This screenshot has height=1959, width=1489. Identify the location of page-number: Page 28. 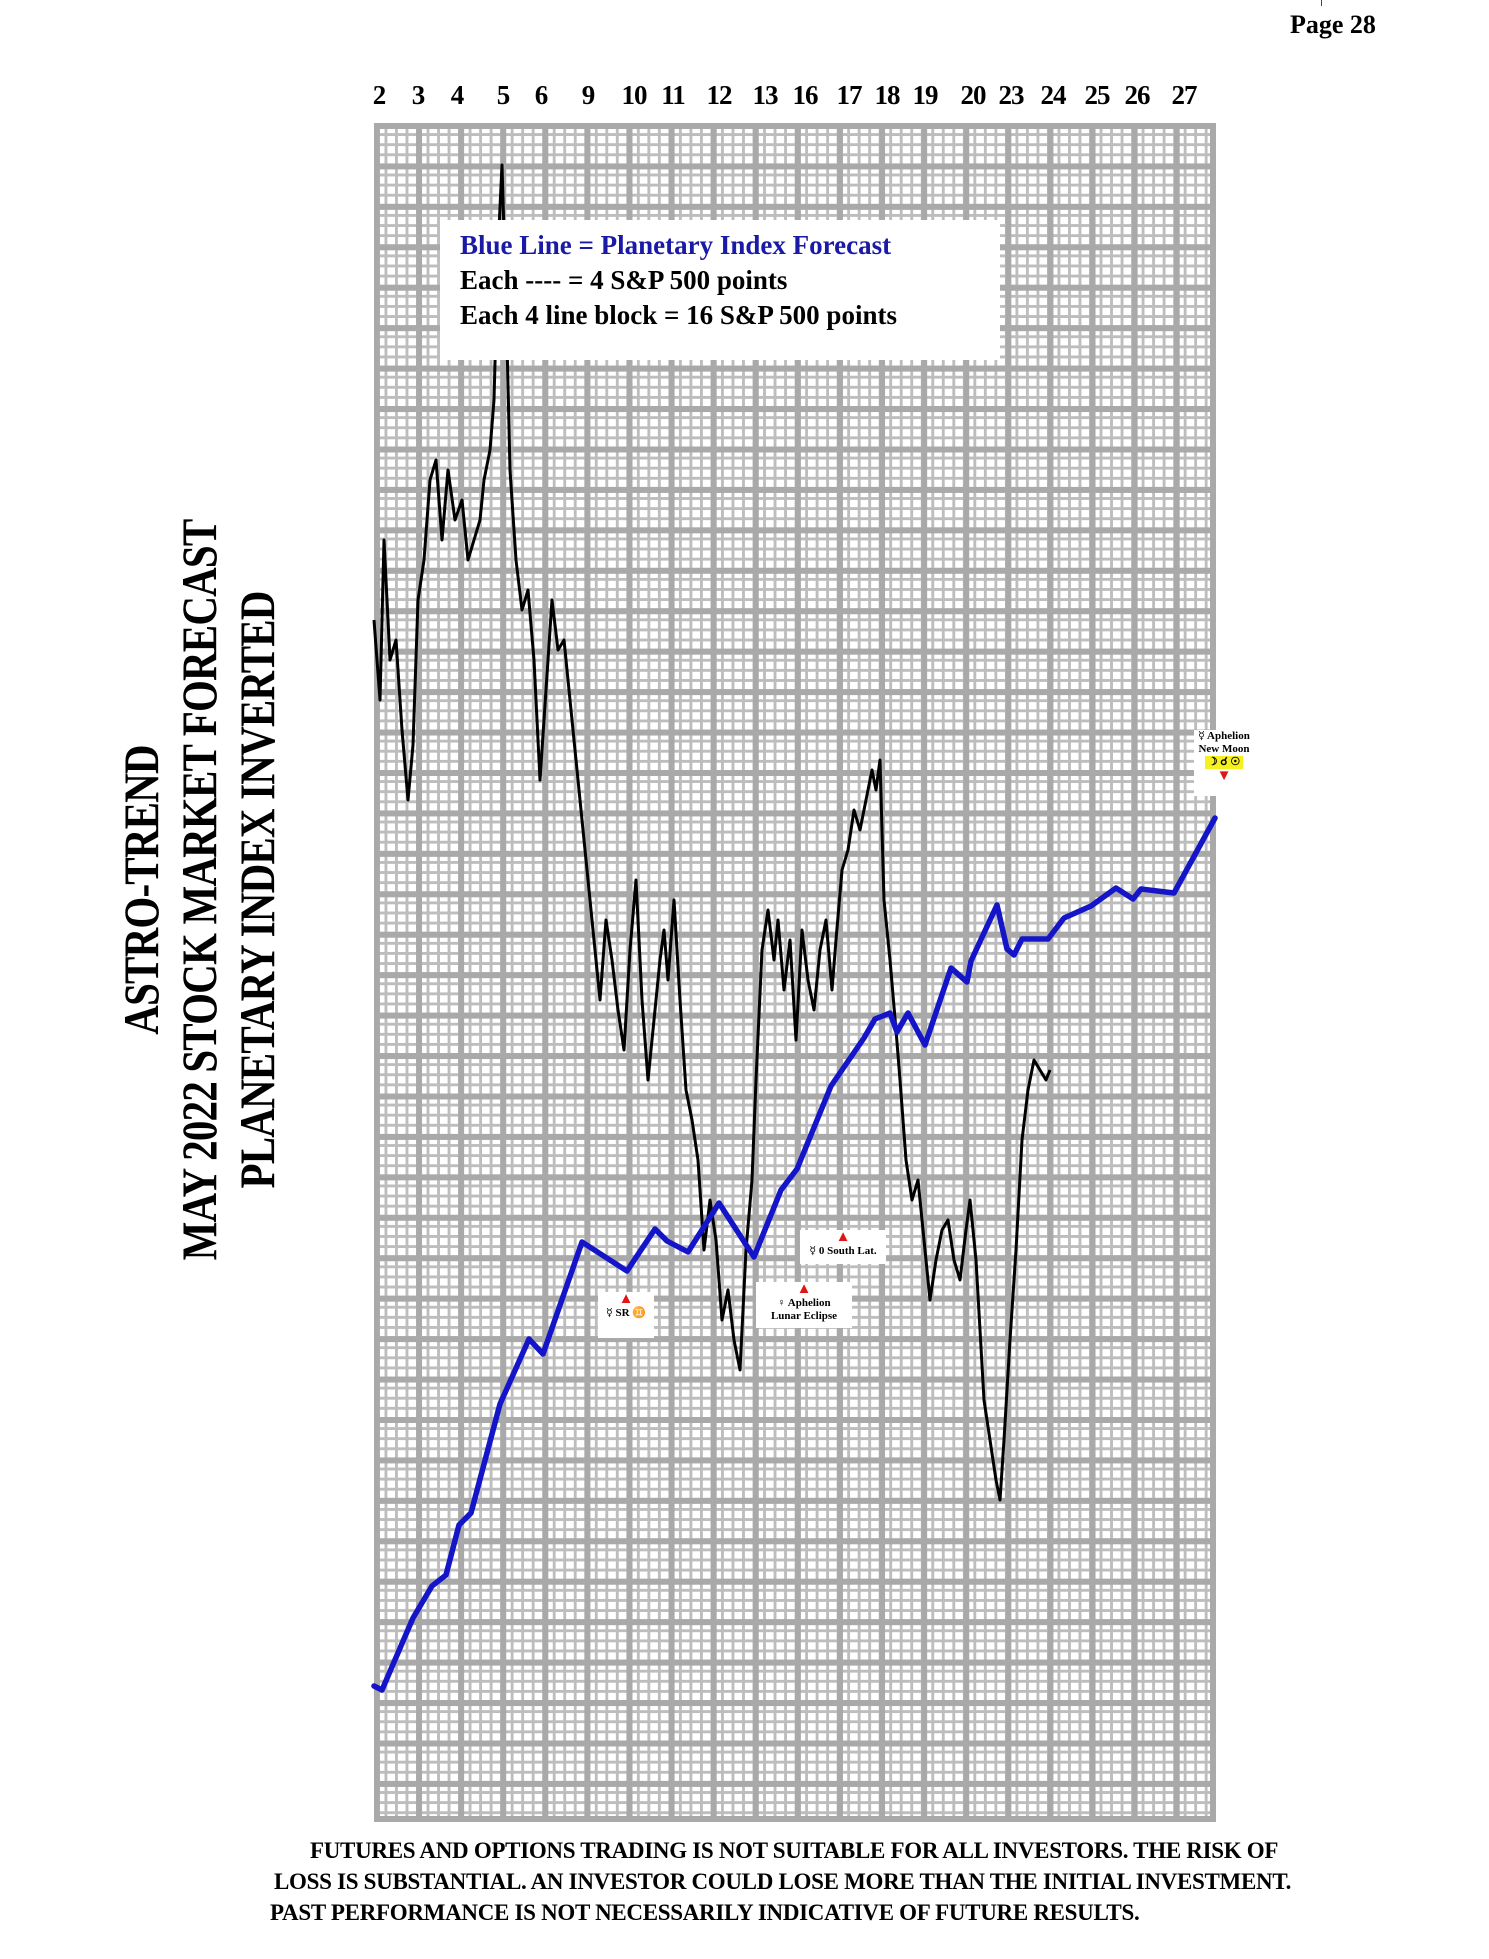
(1333, 24).